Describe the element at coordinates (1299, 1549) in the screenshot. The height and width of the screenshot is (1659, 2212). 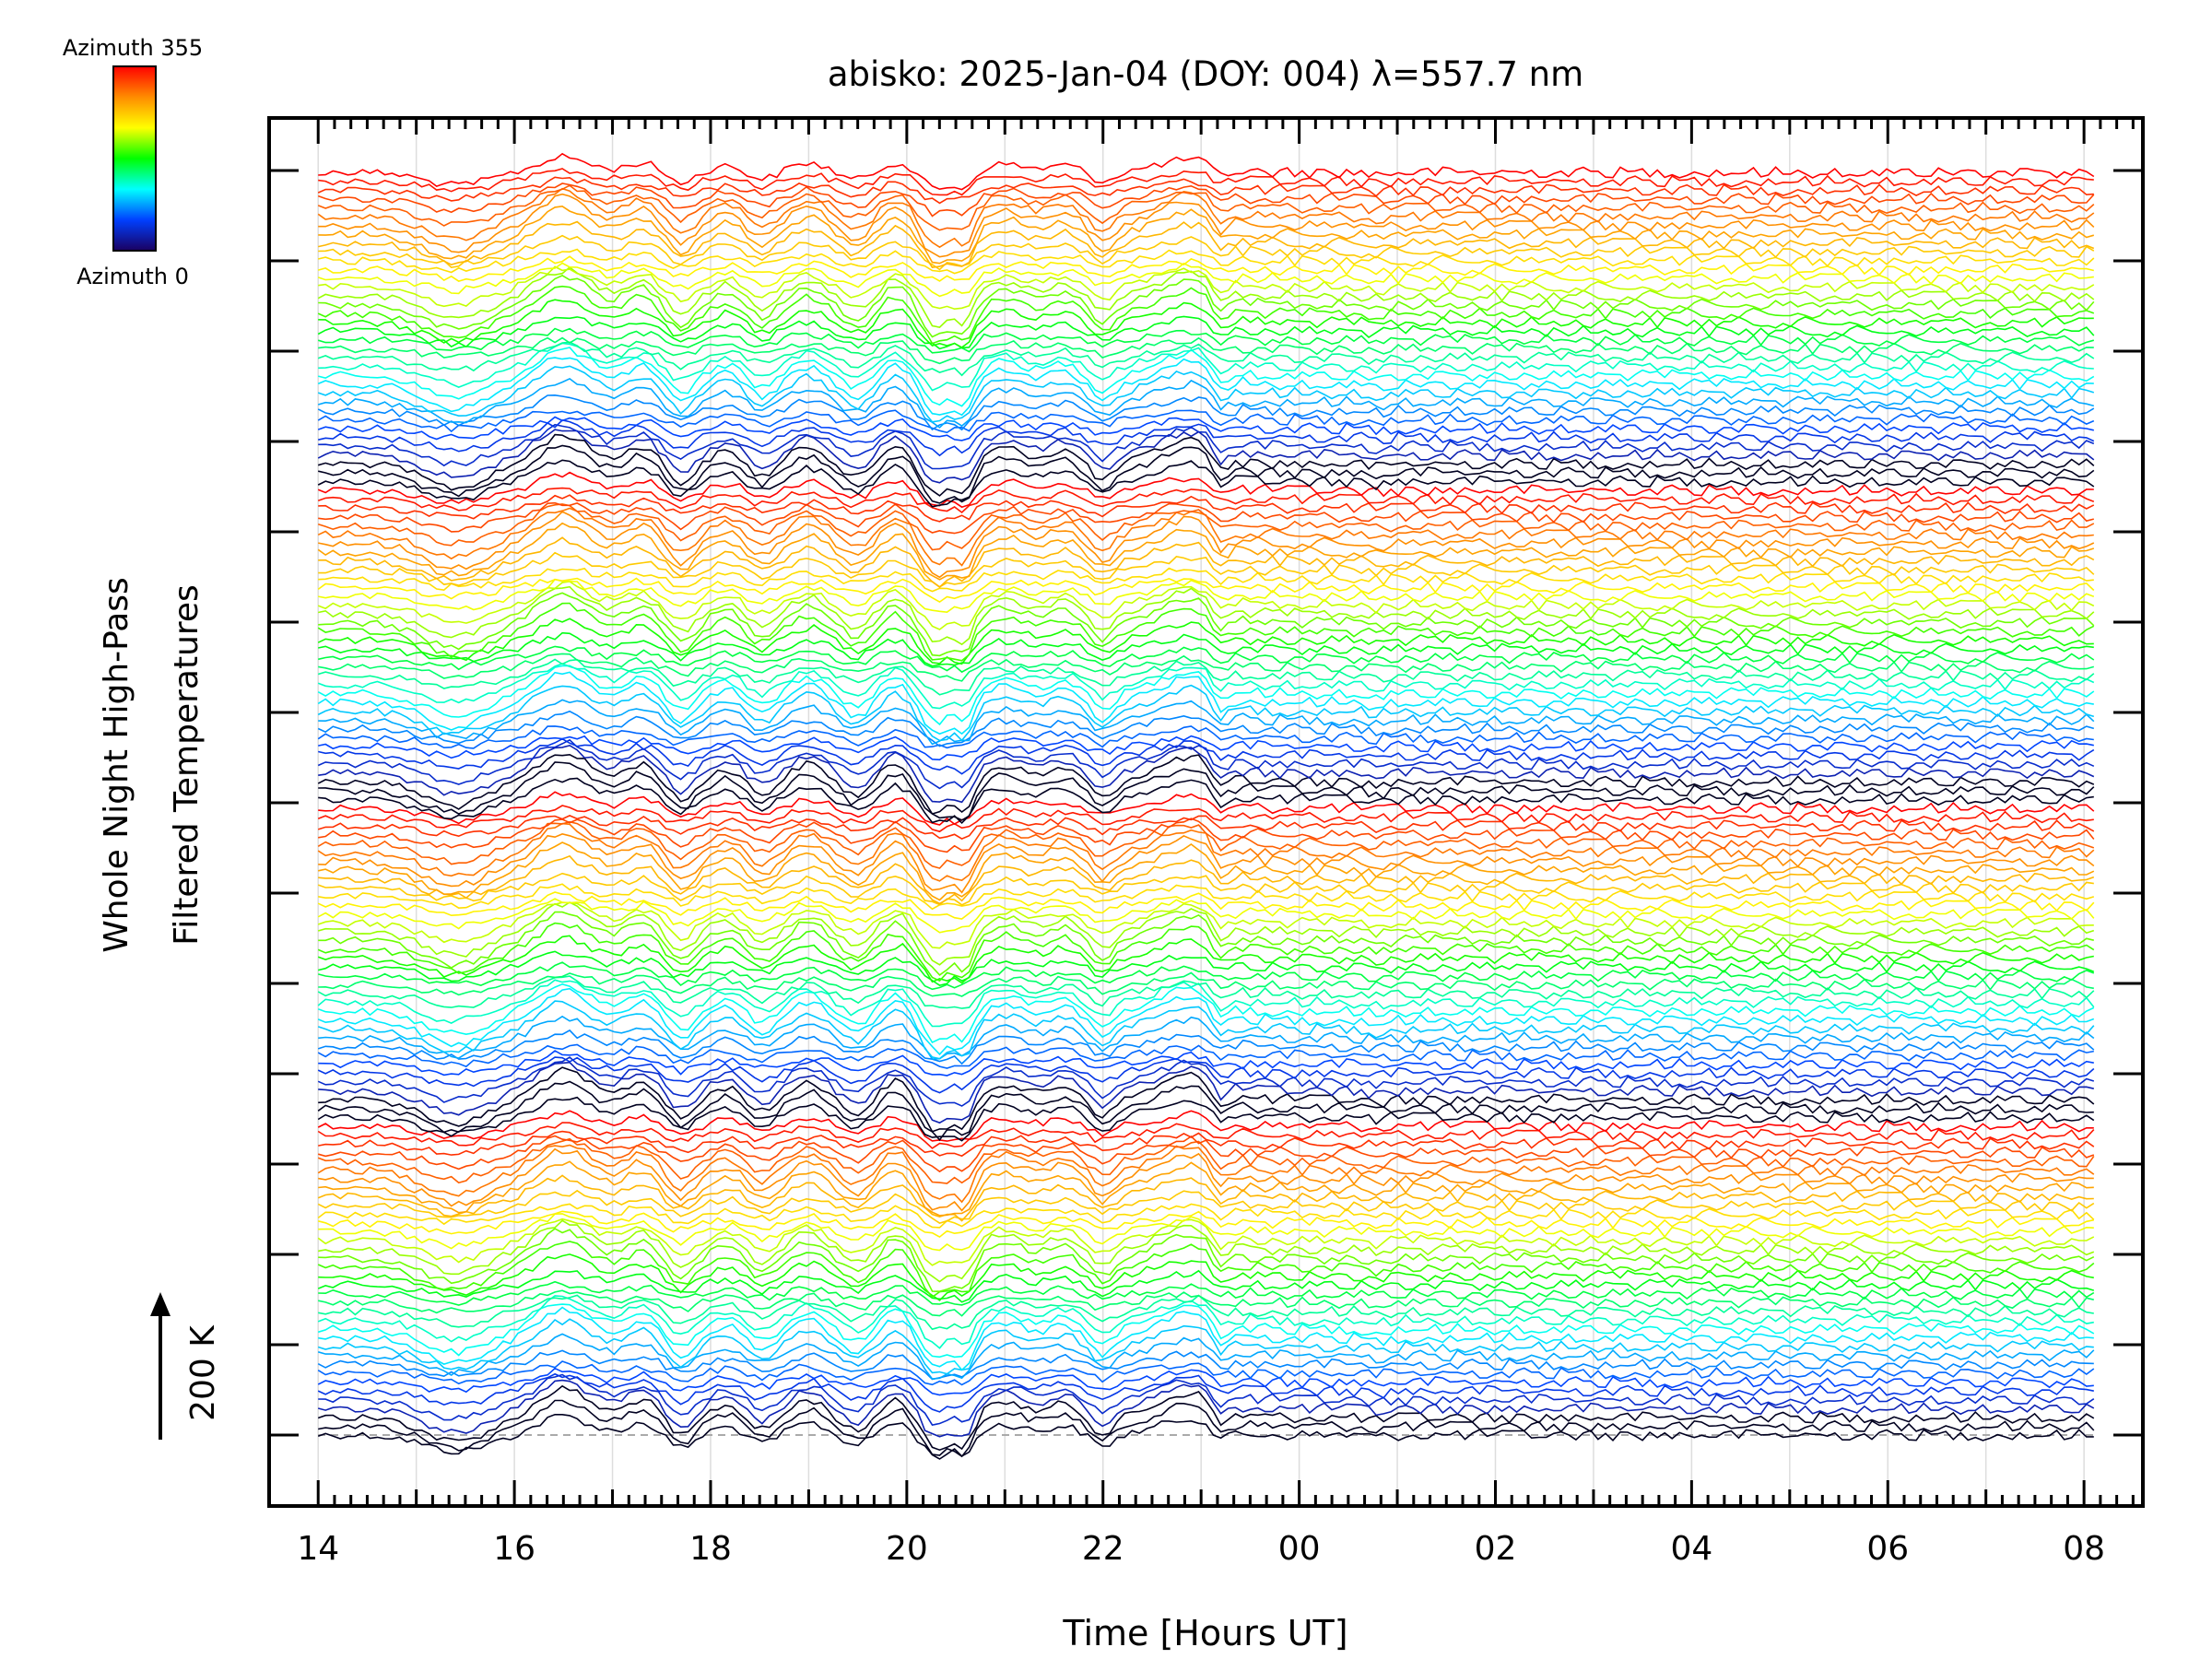
I see `x-tick-label: 00` at that location.